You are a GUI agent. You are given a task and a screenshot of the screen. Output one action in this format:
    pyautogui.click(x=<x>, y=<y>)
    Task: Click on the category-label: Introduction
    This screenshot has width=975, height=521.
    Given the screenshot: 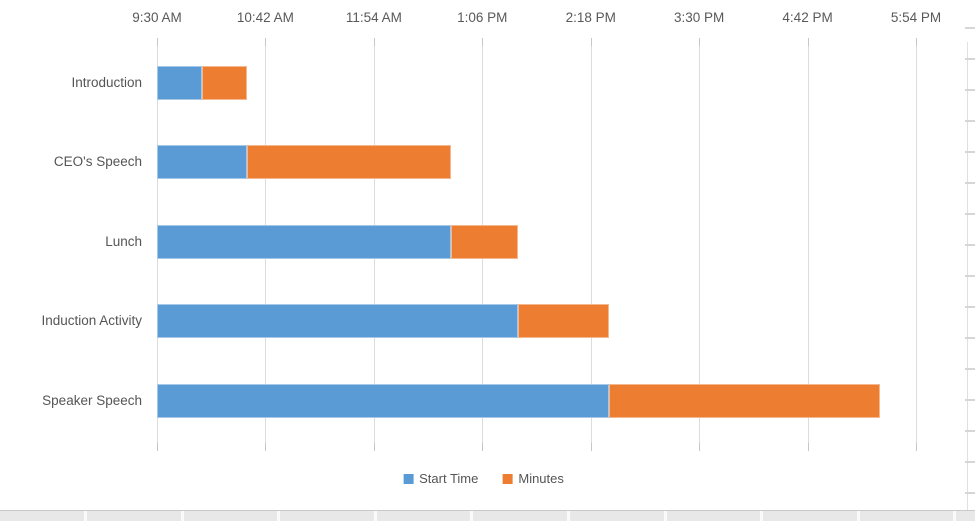 What is the action you would take?
    pyautogui.click(x=106, y=82)
    